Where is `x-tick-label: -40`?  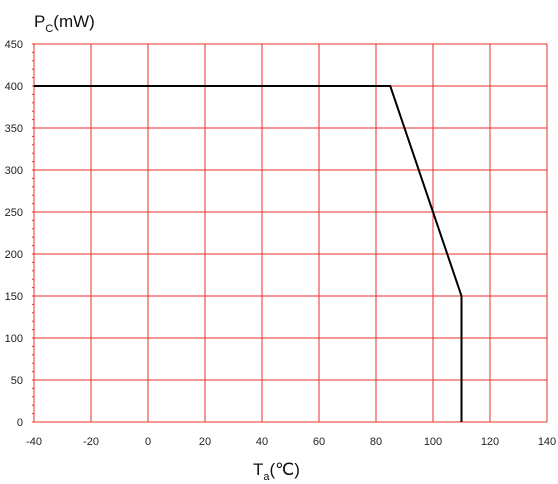 x-tick-label: -40 is located at coordinates (34, 442).